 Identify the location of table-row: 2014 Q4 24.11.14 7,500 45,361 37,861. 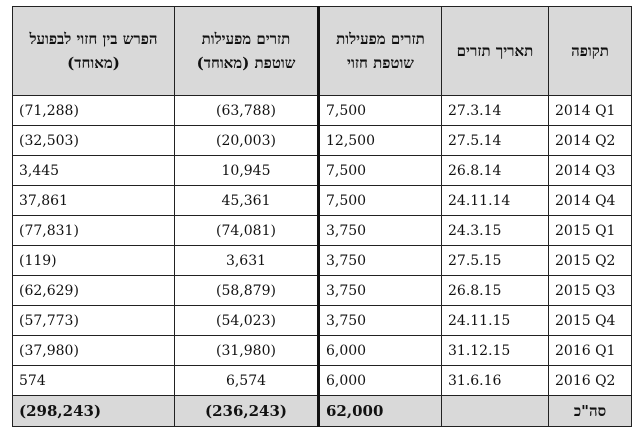
(322, 200).